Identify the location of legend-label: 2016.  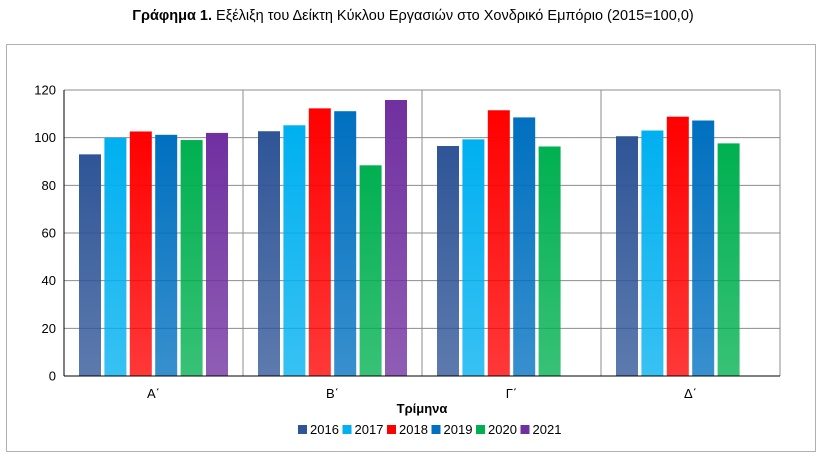
(324, 429).